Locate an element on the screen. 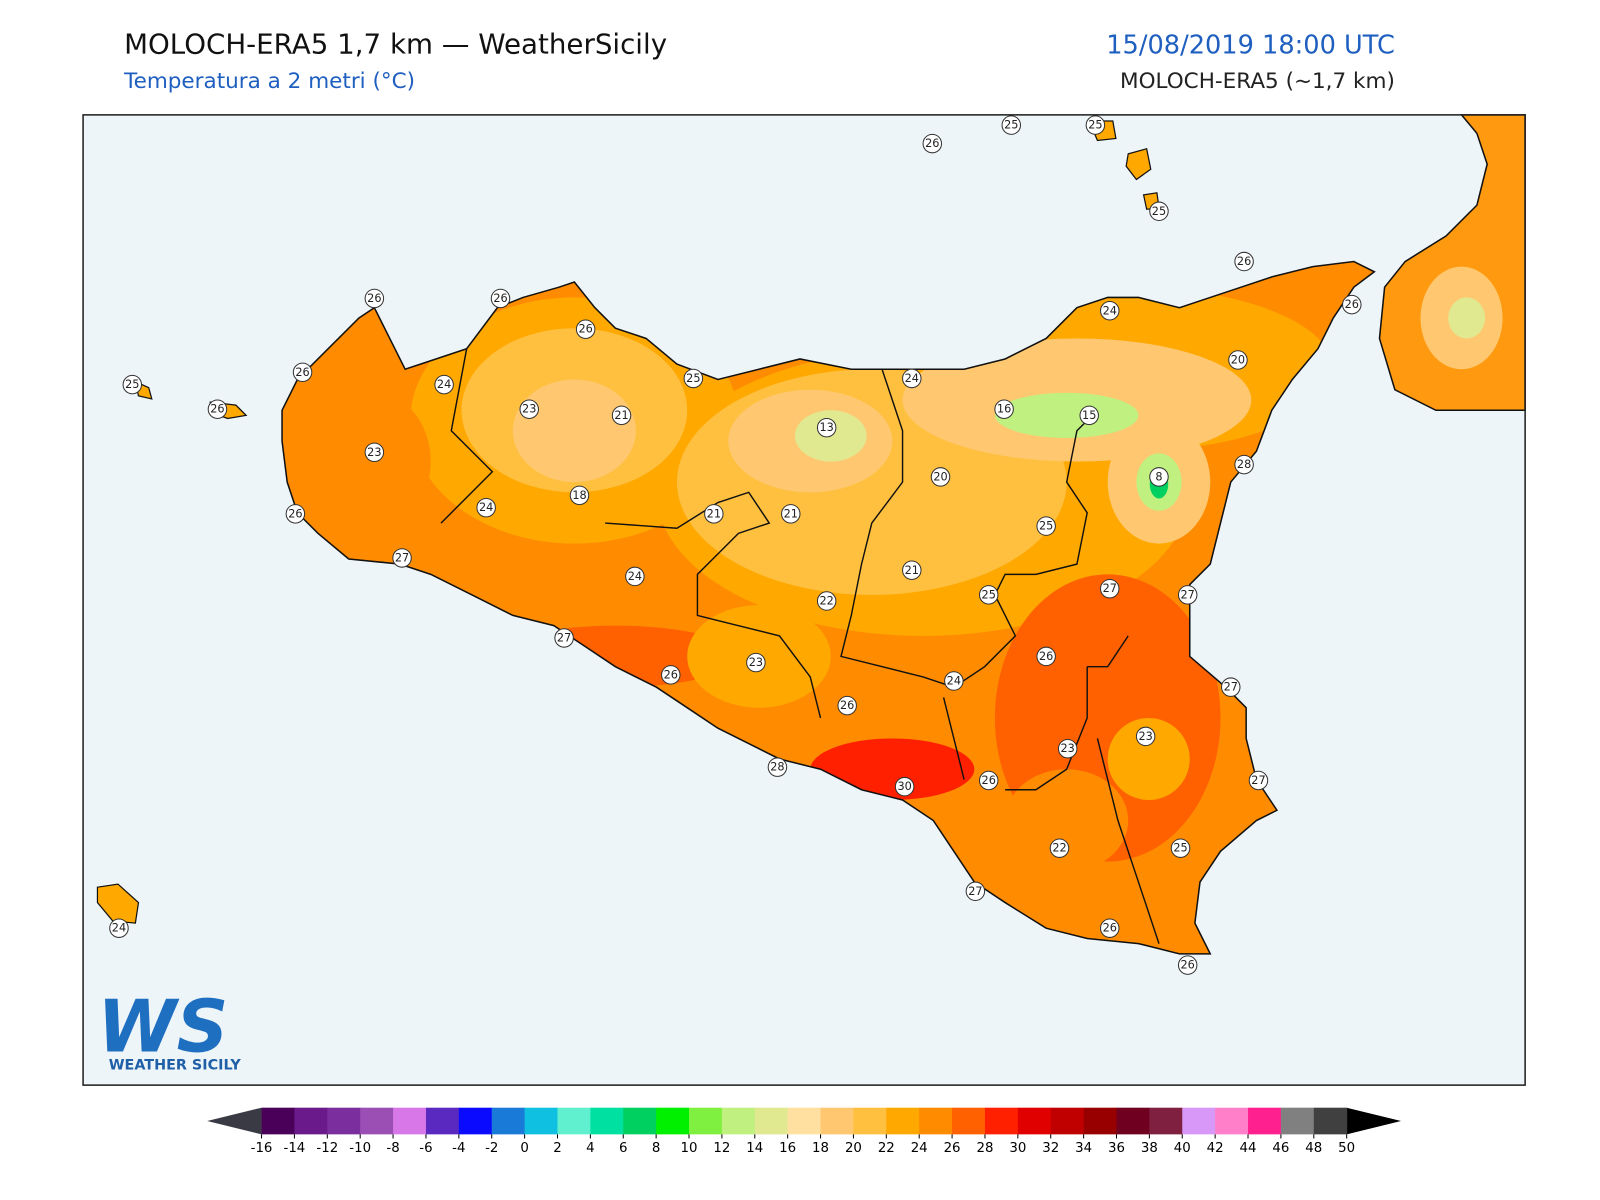 This screenshot has width=1600, height=1200. title: MOLOCH-ERA5 1,7 km — WeatherSicily is located at coordinates (395, 43).